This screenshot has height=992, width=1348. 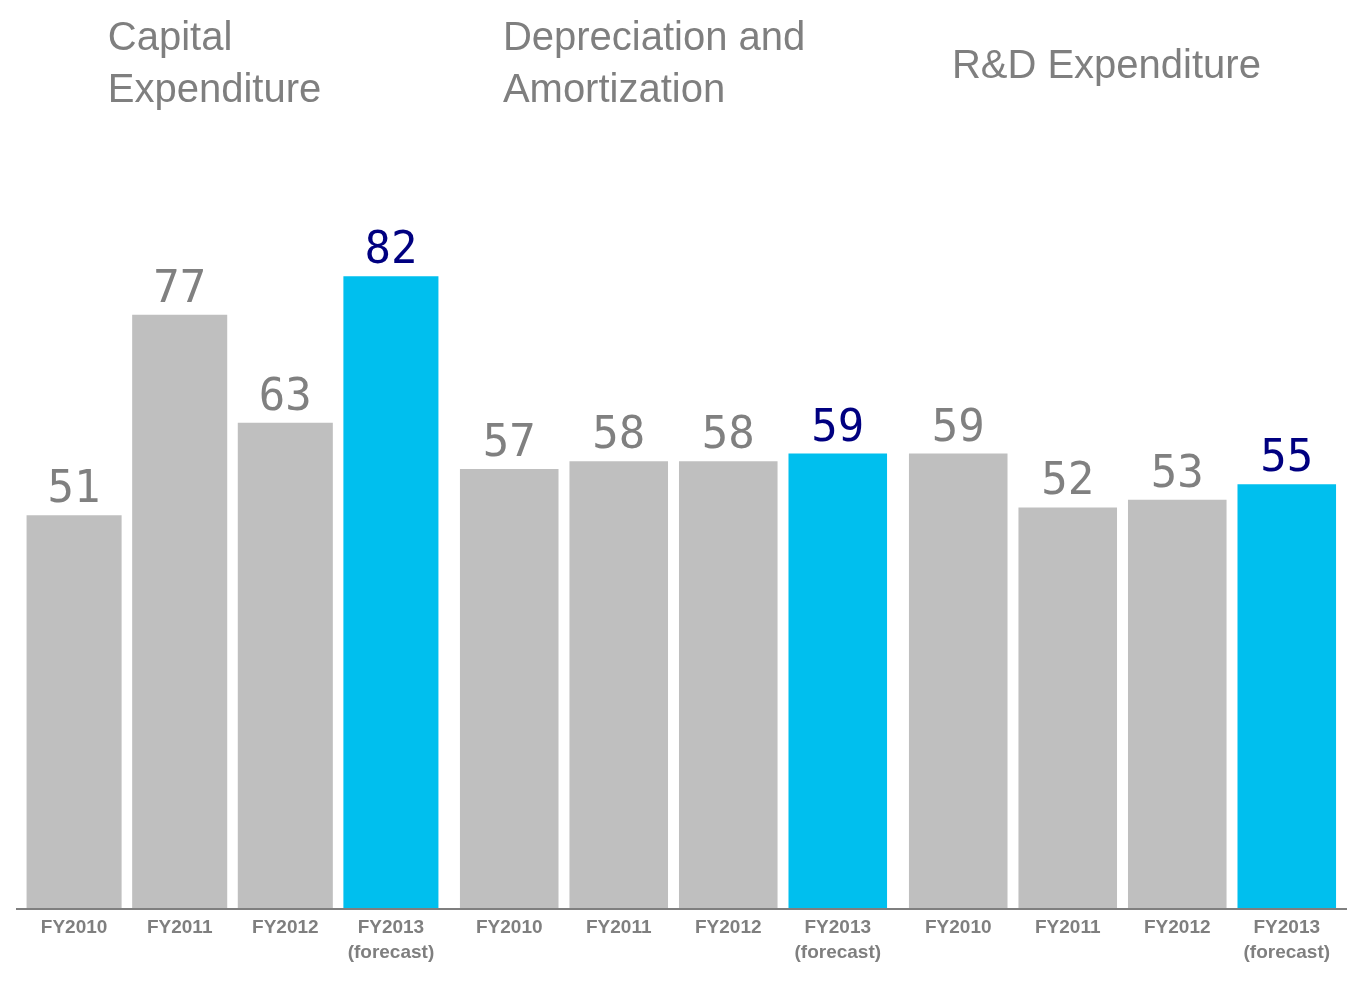 What do you see at coordinates (285, 394) in the screenshot?
I see `data-label: 63` at bounding box center [285, 394].